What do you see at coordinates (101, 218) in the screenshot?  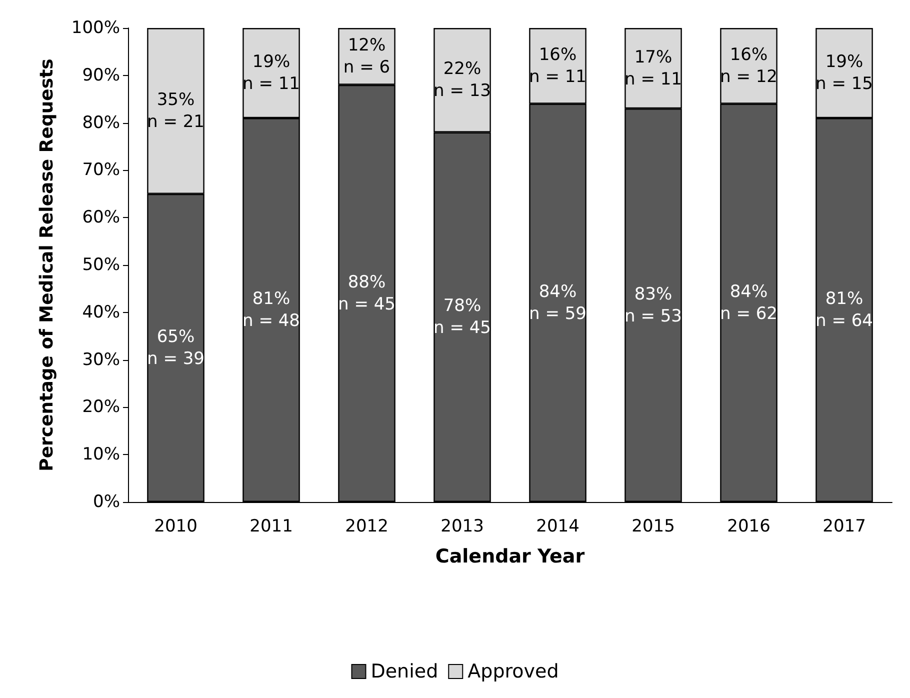 I see `y-tick-label: 60%` at bounding box center [101, 218].